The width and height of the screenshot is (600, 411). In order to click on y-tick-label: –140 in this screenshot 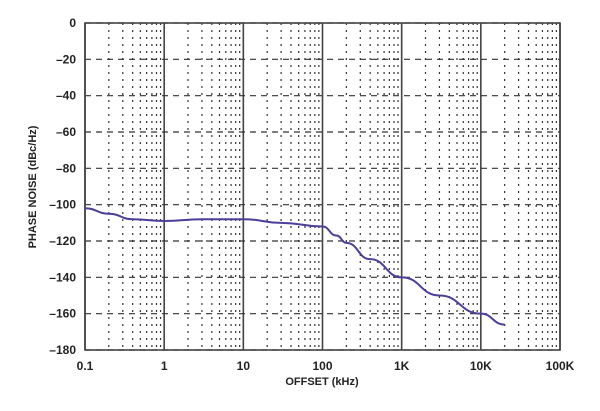, I will do `click(62, 277)`.